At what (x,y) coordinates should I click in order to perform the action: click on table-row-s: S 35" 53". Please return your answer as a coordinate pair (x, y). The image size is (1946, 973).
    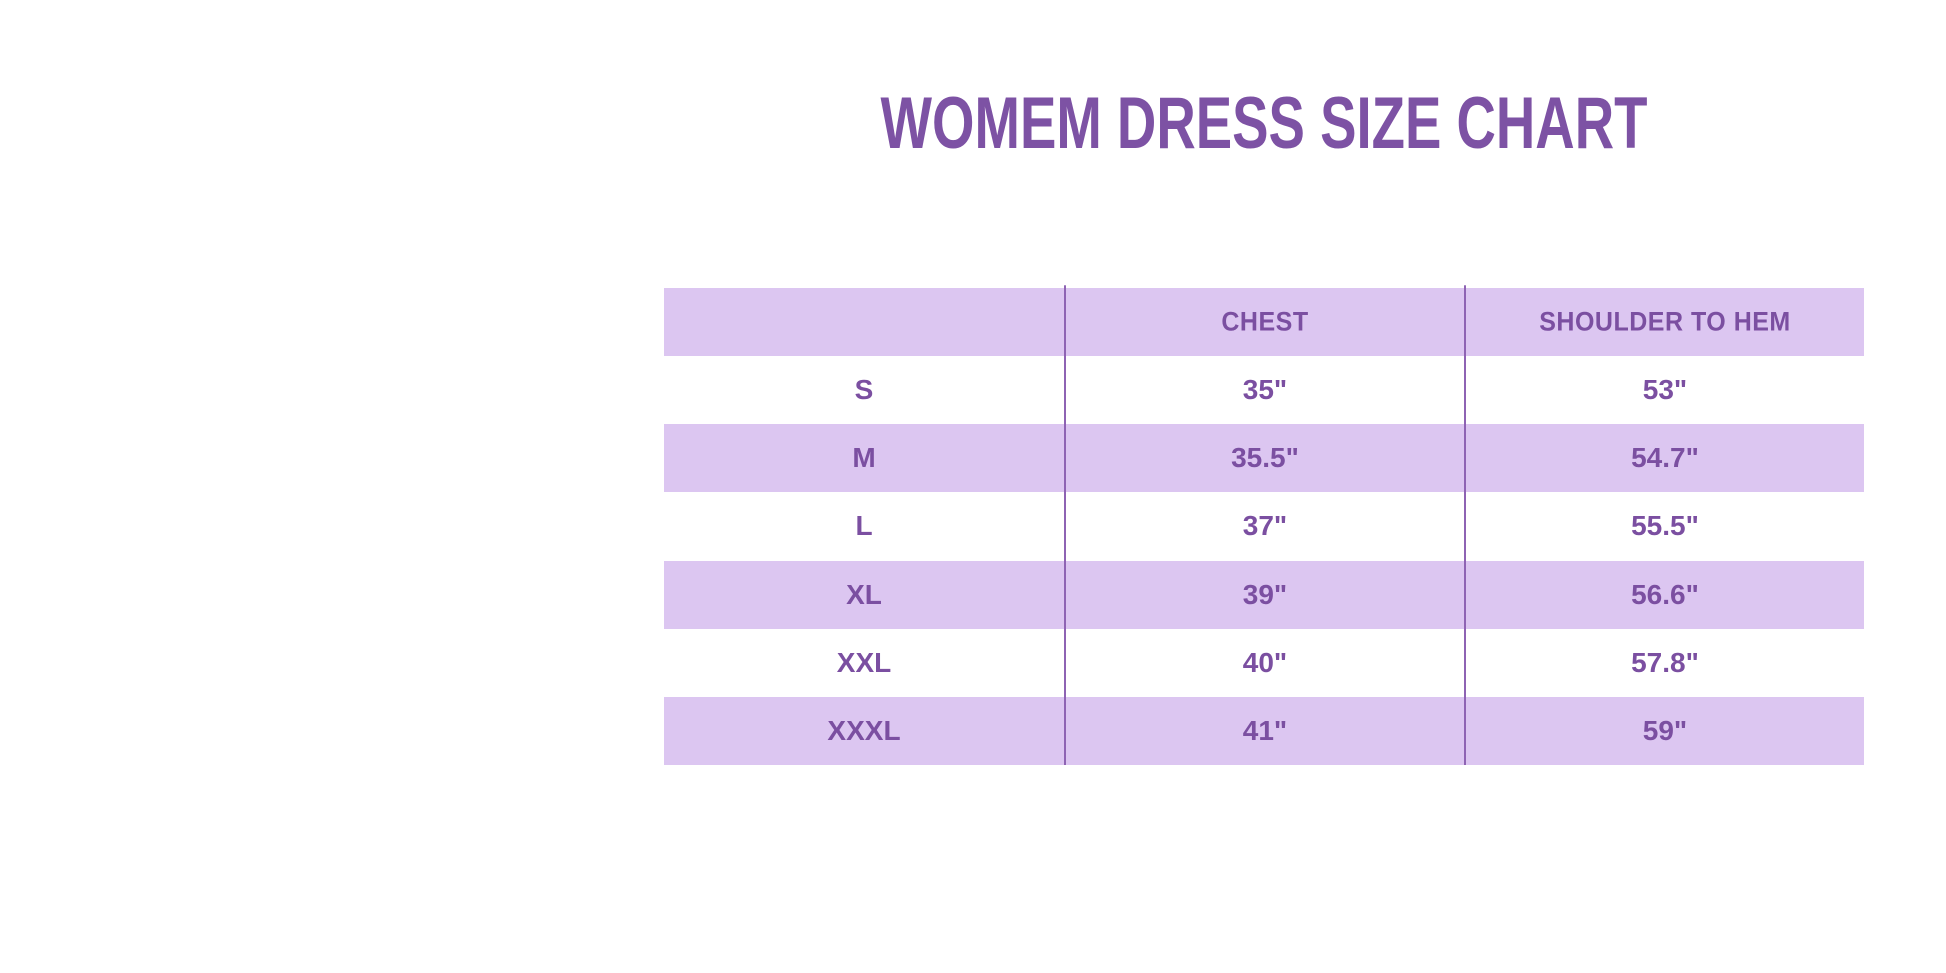
    Looking at the image, I should click on (1264, 390).